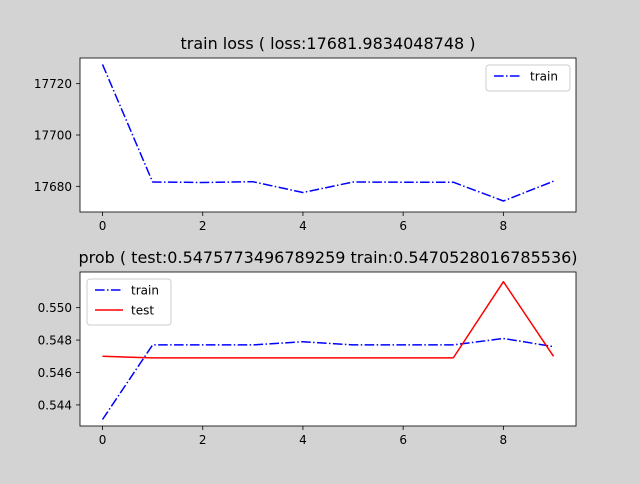  What do you see at coordinates (53, 84) in the screenshot?
I see `y-tick-label: 17720` at bounding box center [53, 84].